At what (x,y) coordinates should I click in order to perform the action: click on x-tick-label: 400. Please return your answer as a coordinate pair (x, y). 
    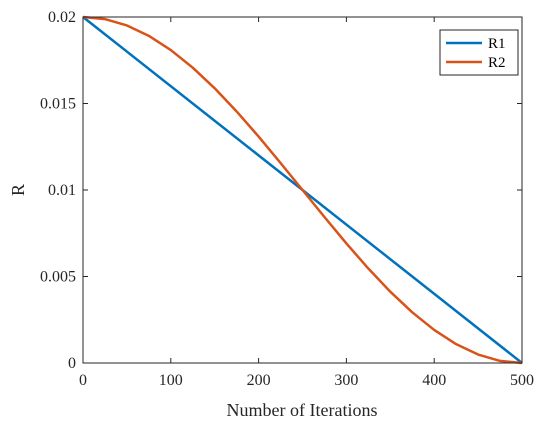
    Looking at the image, I should click on (434, 380).